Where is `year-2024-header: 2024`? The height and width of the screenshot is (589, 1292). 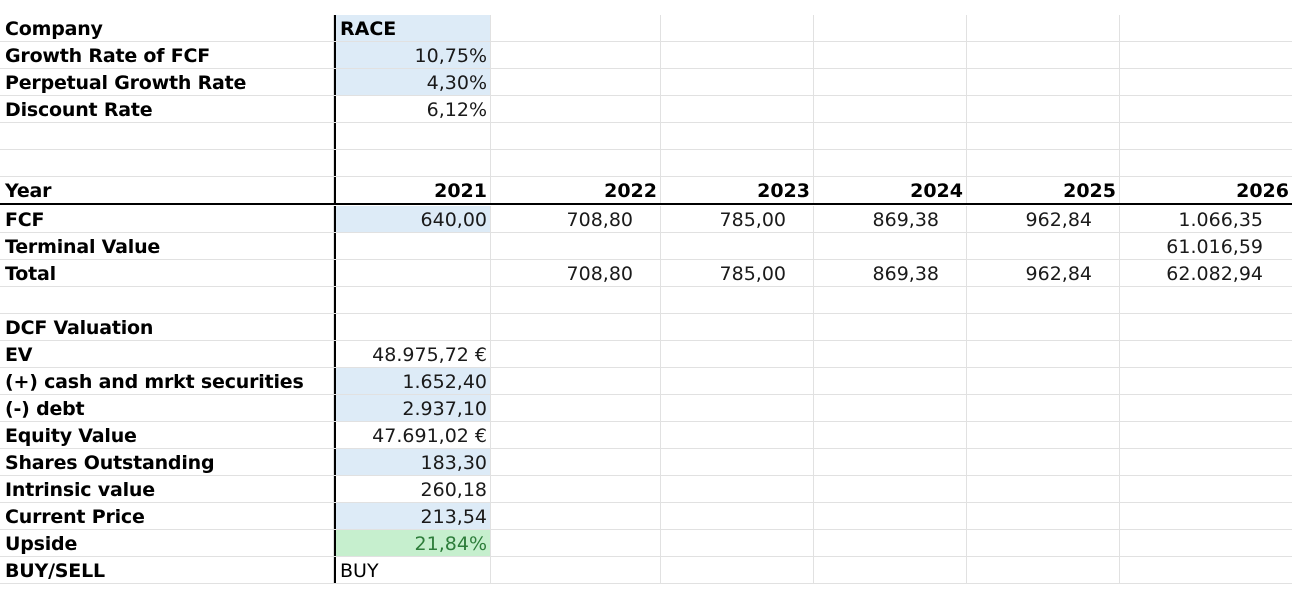
year-2024-header: 2024 is located at coordinates (890, 190).